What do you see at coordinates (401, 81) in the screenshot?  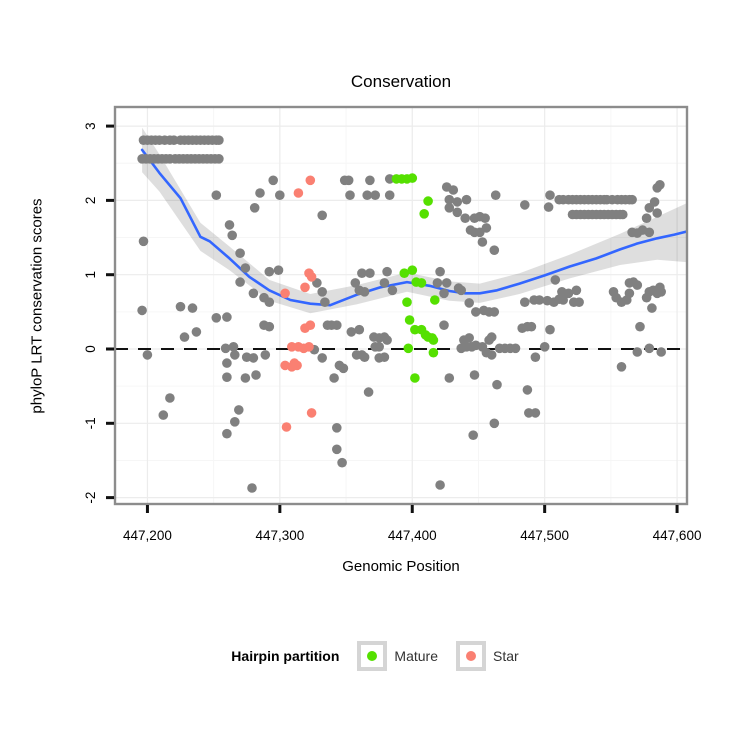 I see `chart-title: Conservation` at bounding box center [401, 81].